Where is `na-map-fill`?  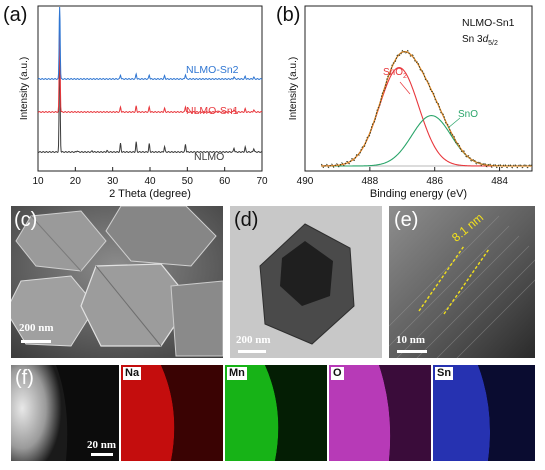
na-map-fill is located at coordinates (172, 413).